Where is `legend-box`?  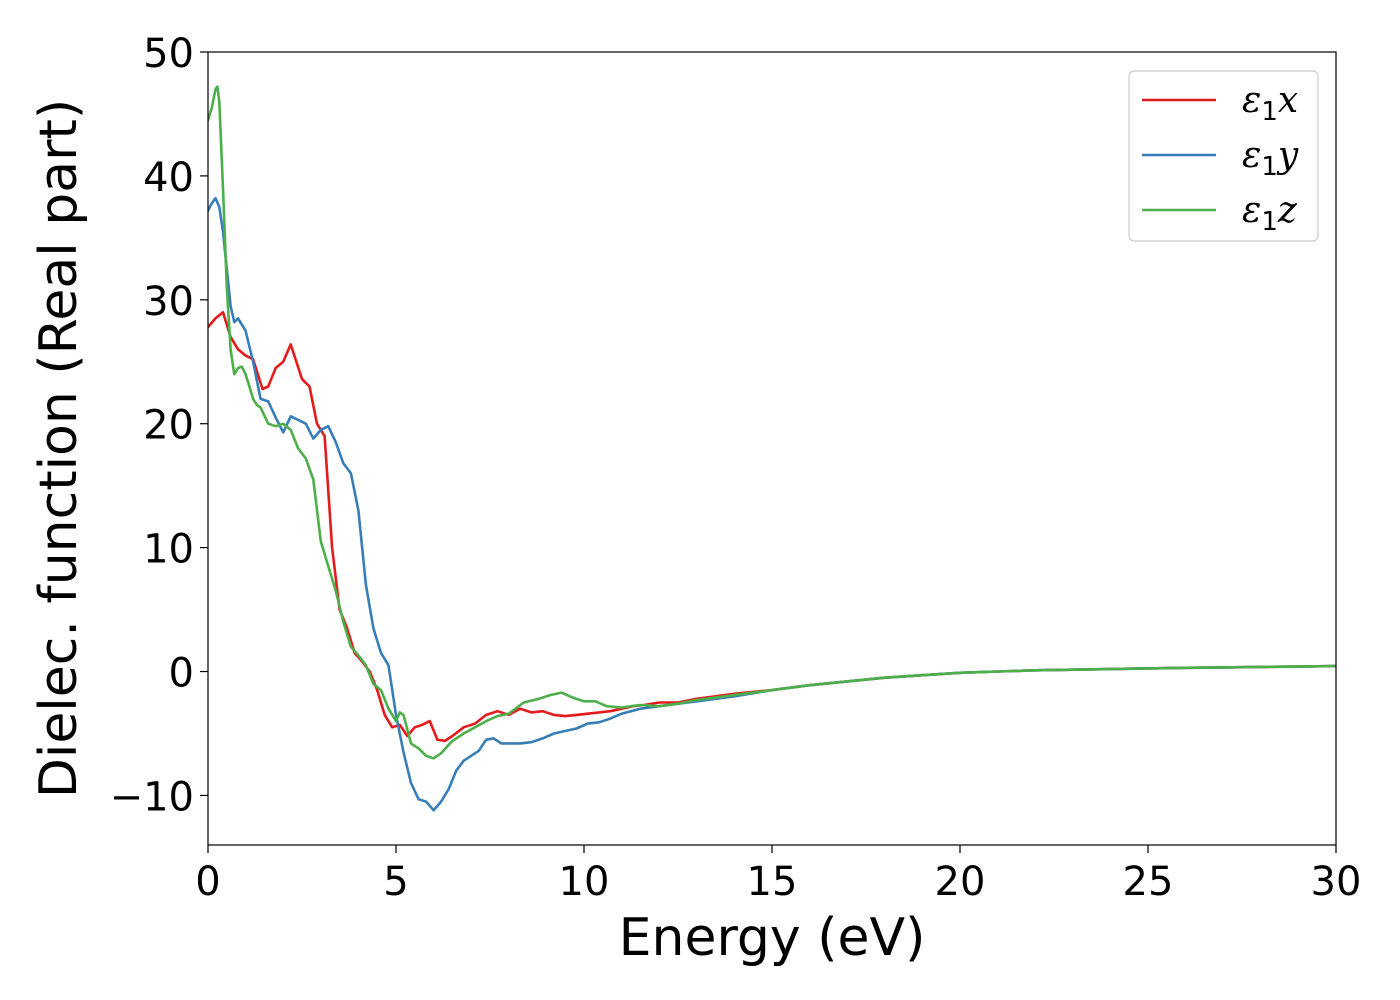 legend-box is located at coordinates (1223, 156).